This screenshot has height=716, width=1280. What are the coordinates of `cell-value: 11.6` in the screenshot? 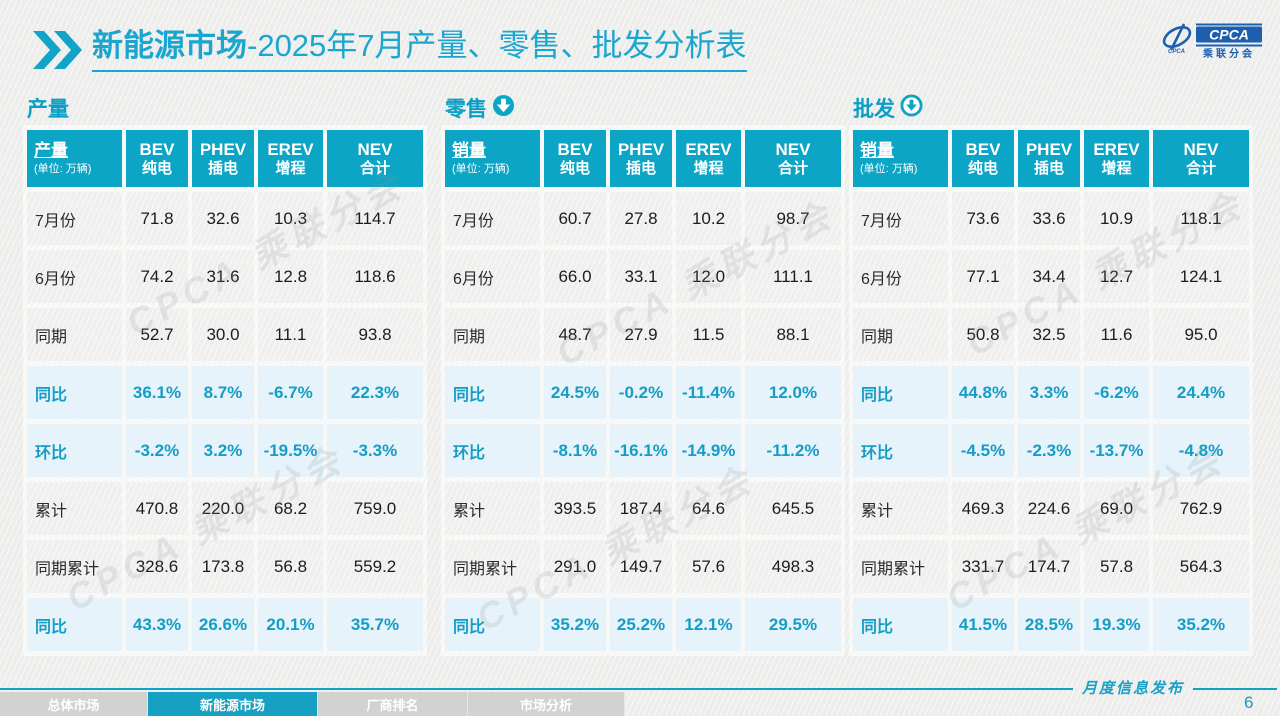 It's located at (1116, 334).